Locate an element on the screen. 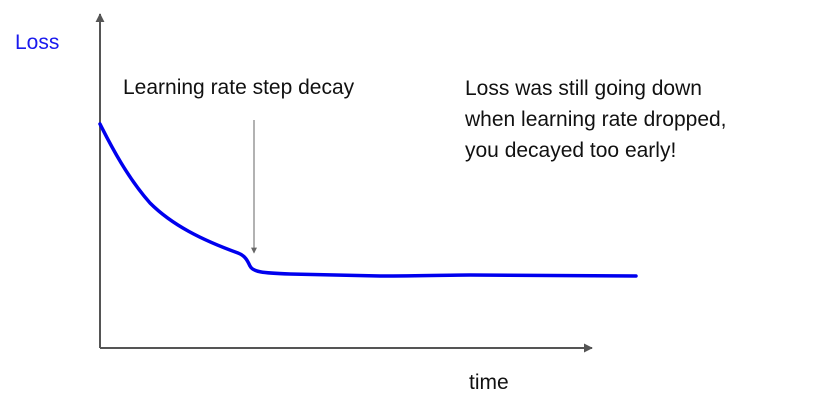 The image size is (826, 417). note-line: when learning rate dropped, is located at coordinates (595, 119).